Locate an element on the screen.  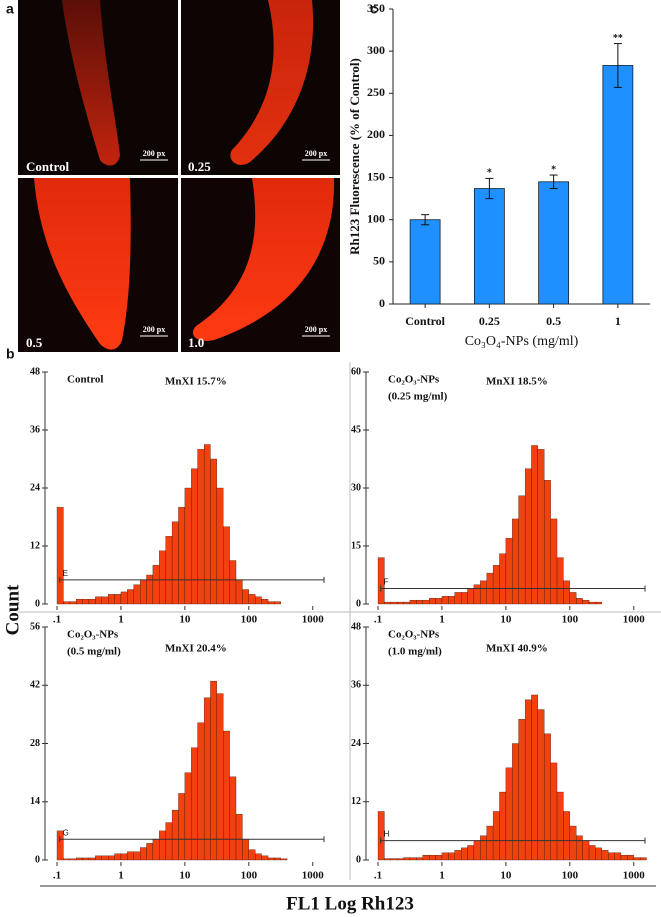
x-tick-label: 0.25 is located at coordinates (489, 321).